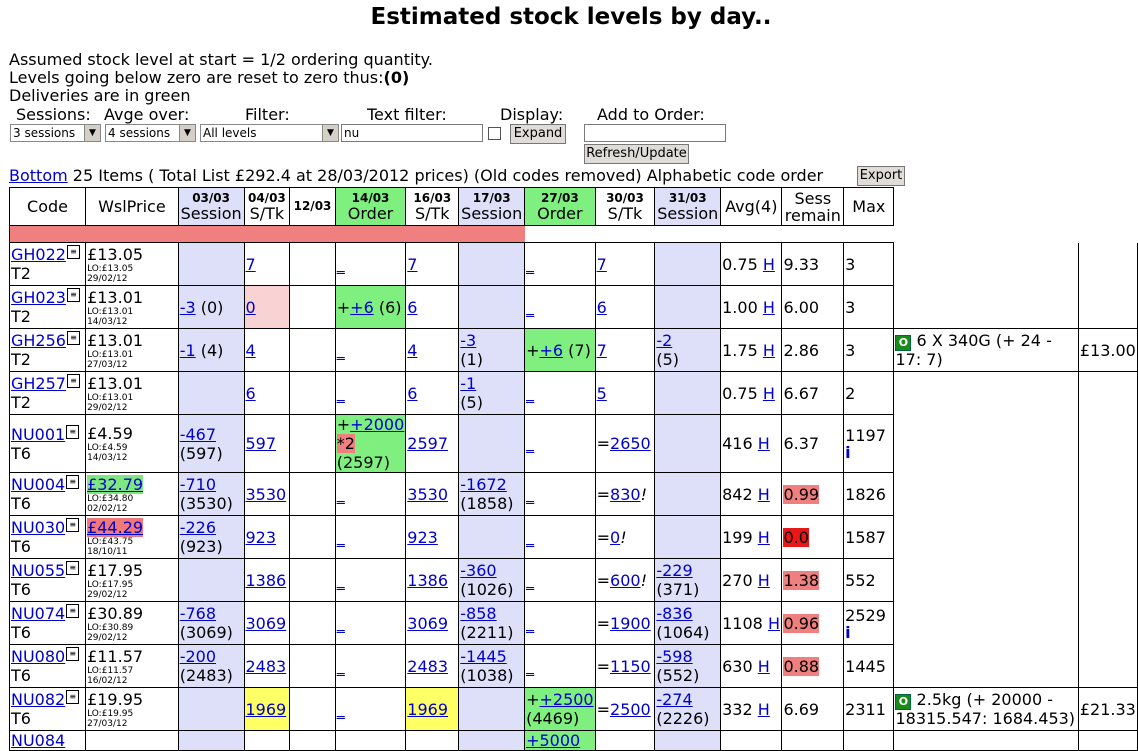 This screenshot has width=1138, height=751. Describe the element at coordinates (38, 297) in the screenshot. I see `code-link: GH023` at that location.